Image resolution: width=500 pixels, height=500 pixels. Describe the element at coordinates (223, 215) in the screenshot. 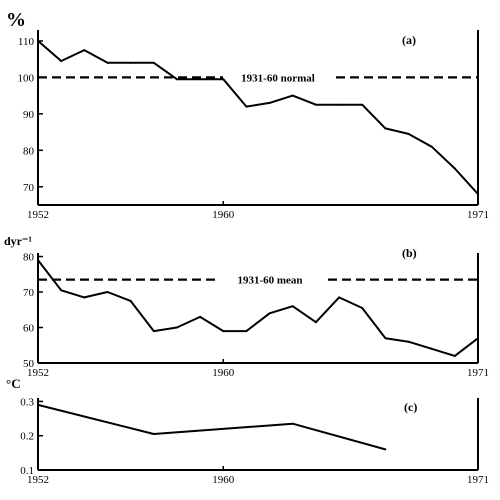

I see `panel-a-x-tick-label: 1960` at that location.